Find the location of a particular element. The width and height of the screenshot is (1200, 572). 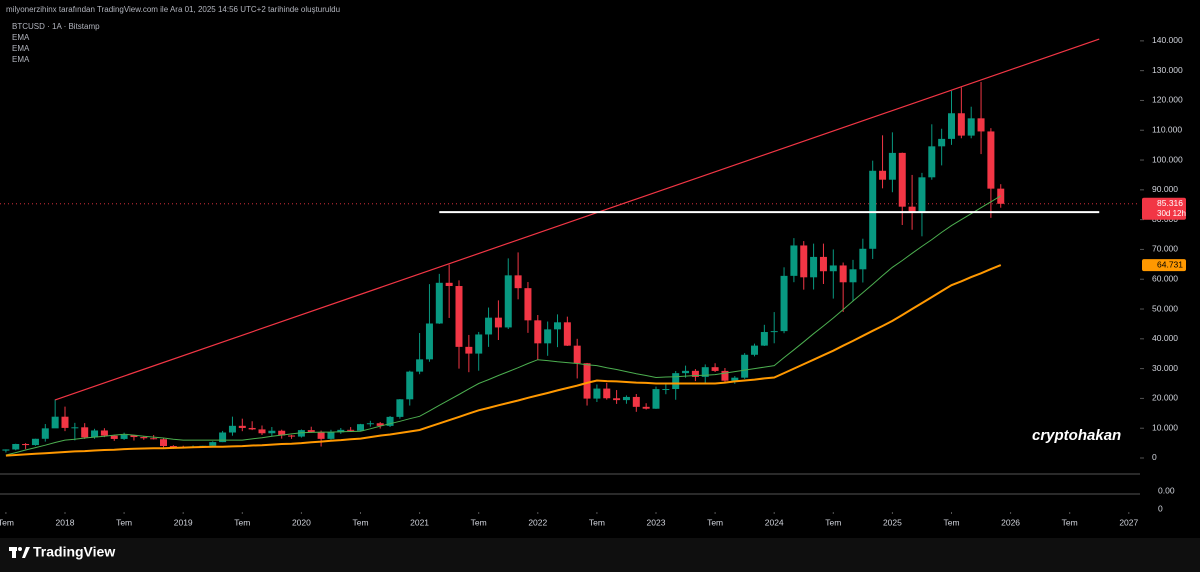

y-tick-label: 40.000 is located at coordinates (1165, 338).